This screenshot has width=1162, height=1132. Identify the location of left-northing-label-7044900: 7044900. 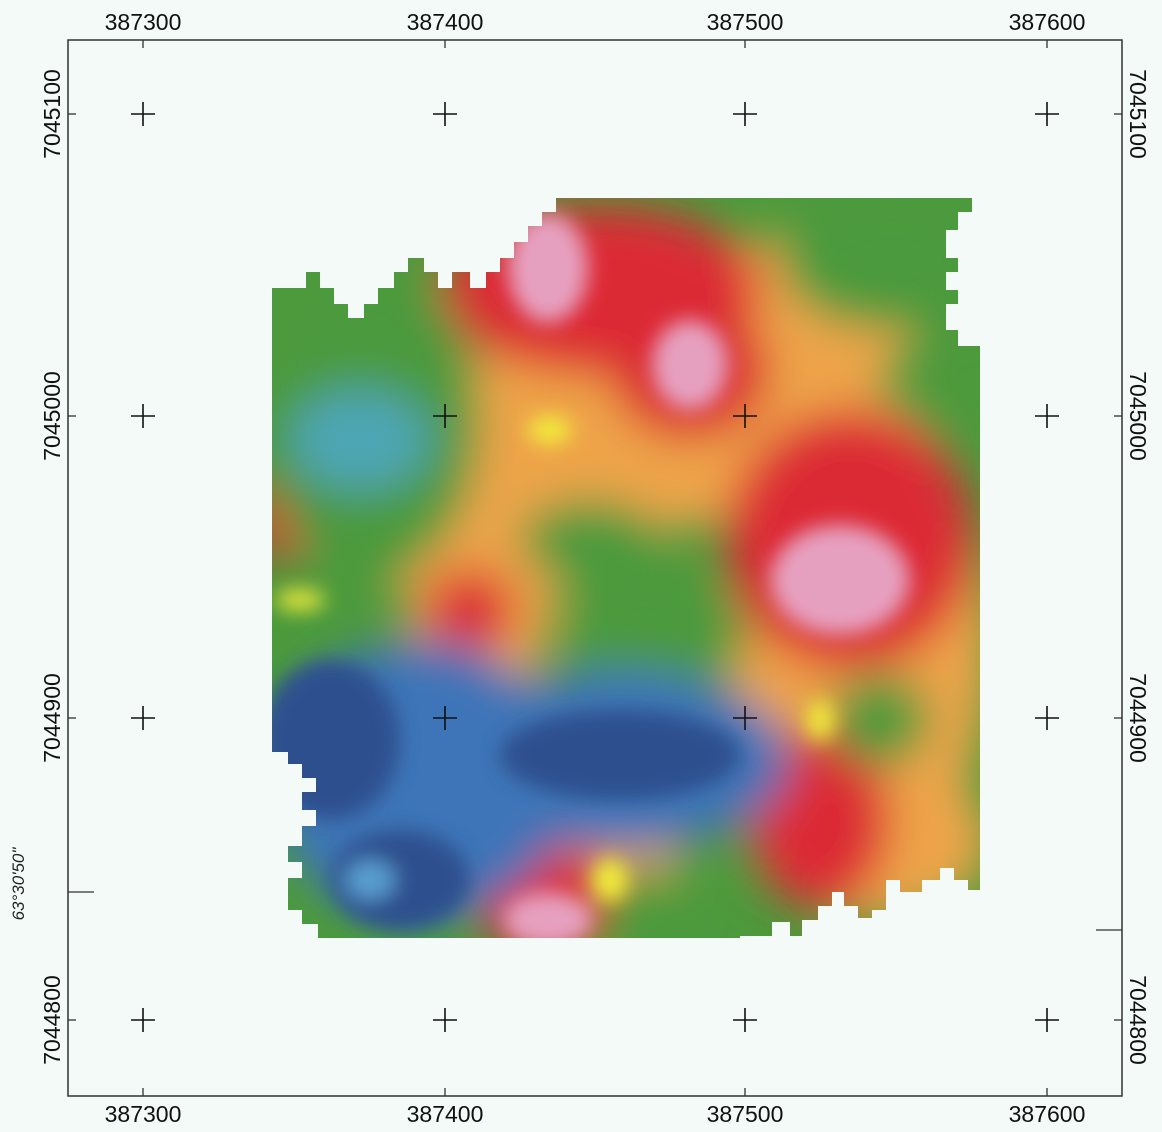
(52, 718).